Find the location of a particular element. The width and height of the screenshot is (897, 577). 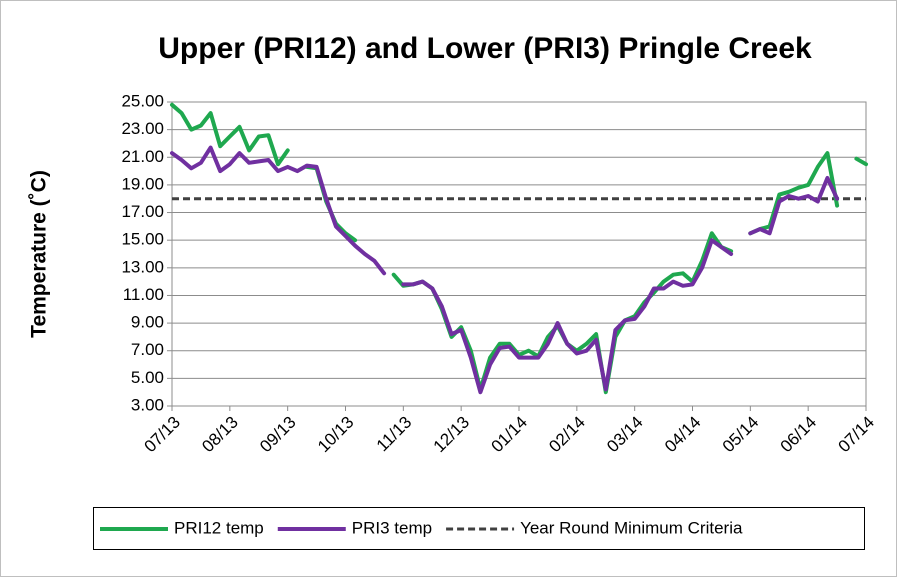

legend-box is located at coordinates (479, 528).